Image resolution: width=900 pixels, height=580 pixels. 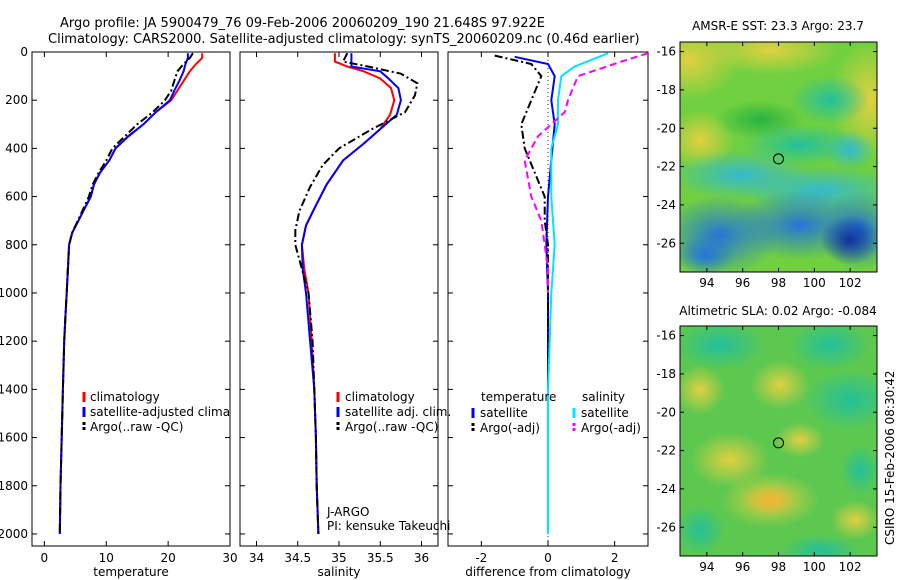 I want to click on series-line-salinity-argo-adj-, so click(x=585, y=172).